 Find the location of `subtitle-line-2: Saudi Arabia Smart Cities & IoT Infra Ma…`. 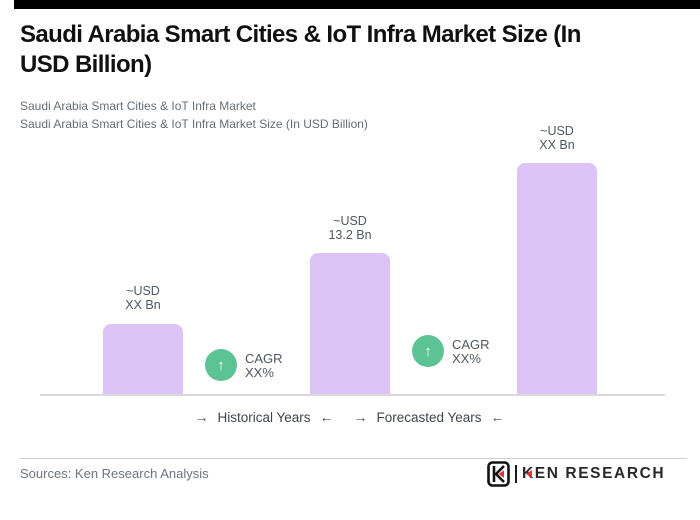

subtitle-line-2: Saudi Arabia Smart Cities & IoT Infra Ma… is located at coordinates (194, 124).